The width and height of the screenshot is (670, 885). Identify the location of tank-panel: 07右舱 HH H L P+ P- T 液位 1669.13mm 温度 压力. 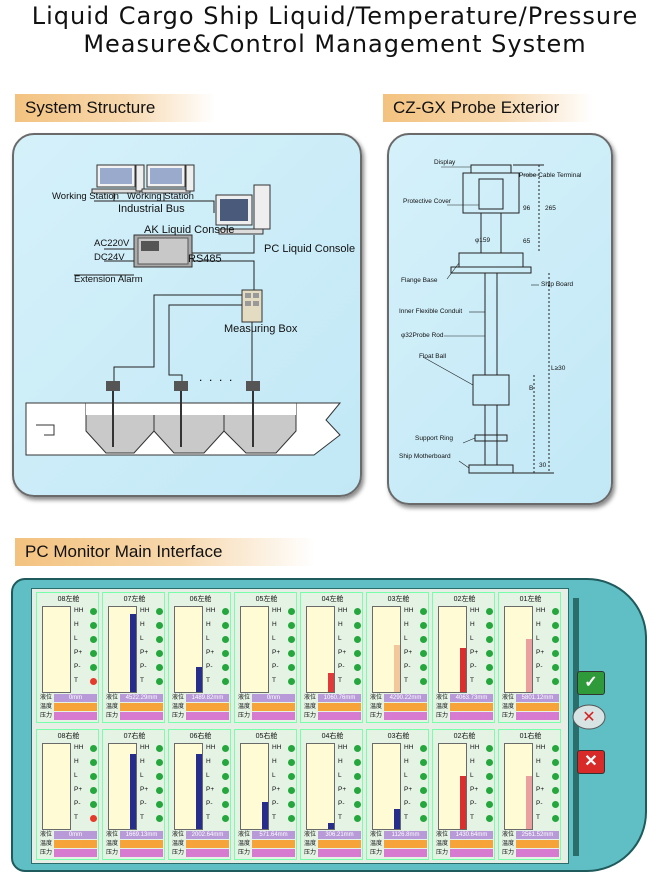
(133, 794).